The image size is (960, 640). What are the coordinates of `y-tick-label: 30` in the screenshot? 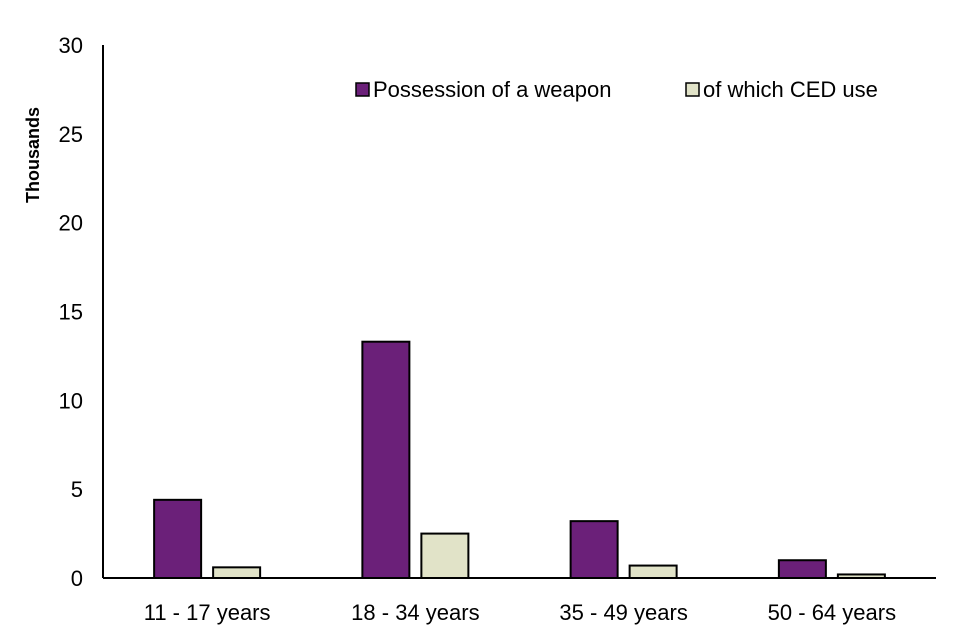 It's located at (71, 45).